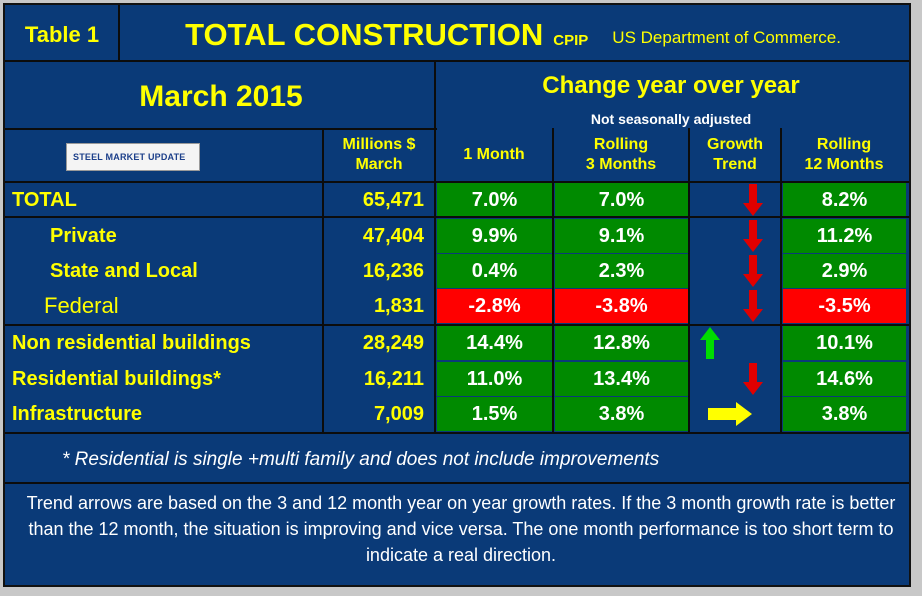 The image size is (922, 596). I want to click on col-header-rolling-12: Rolling 12 Months, so click(844, 155).